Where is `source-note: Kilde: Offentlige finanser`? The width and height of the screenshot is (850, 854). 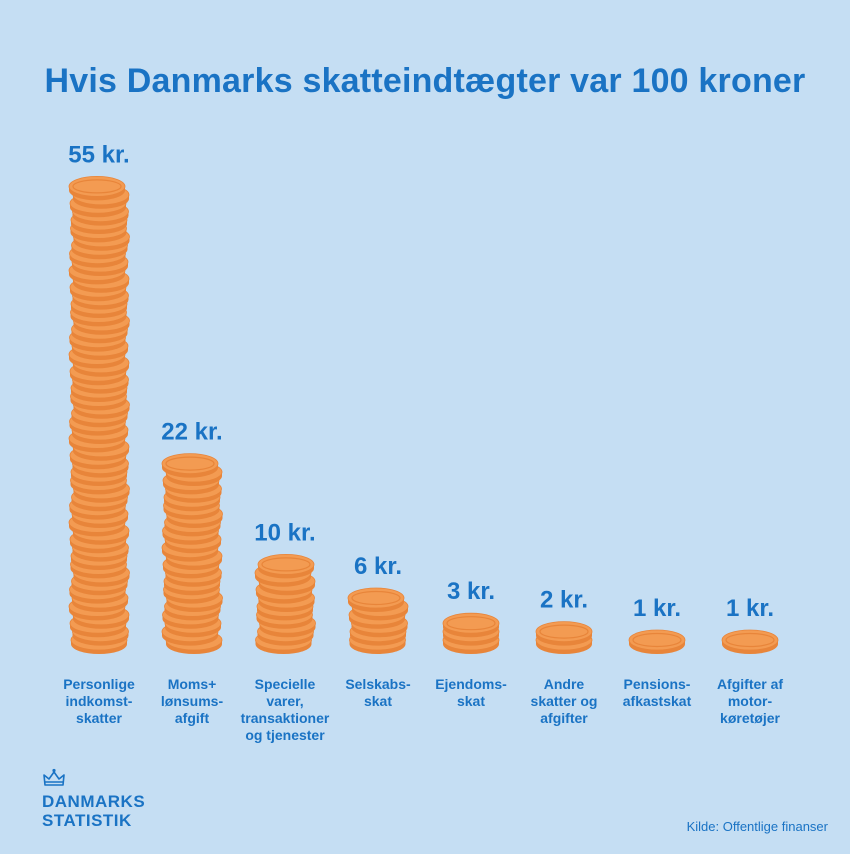
source-note: Kilde: Offentlige finanser is located at coordinates (757, 826).